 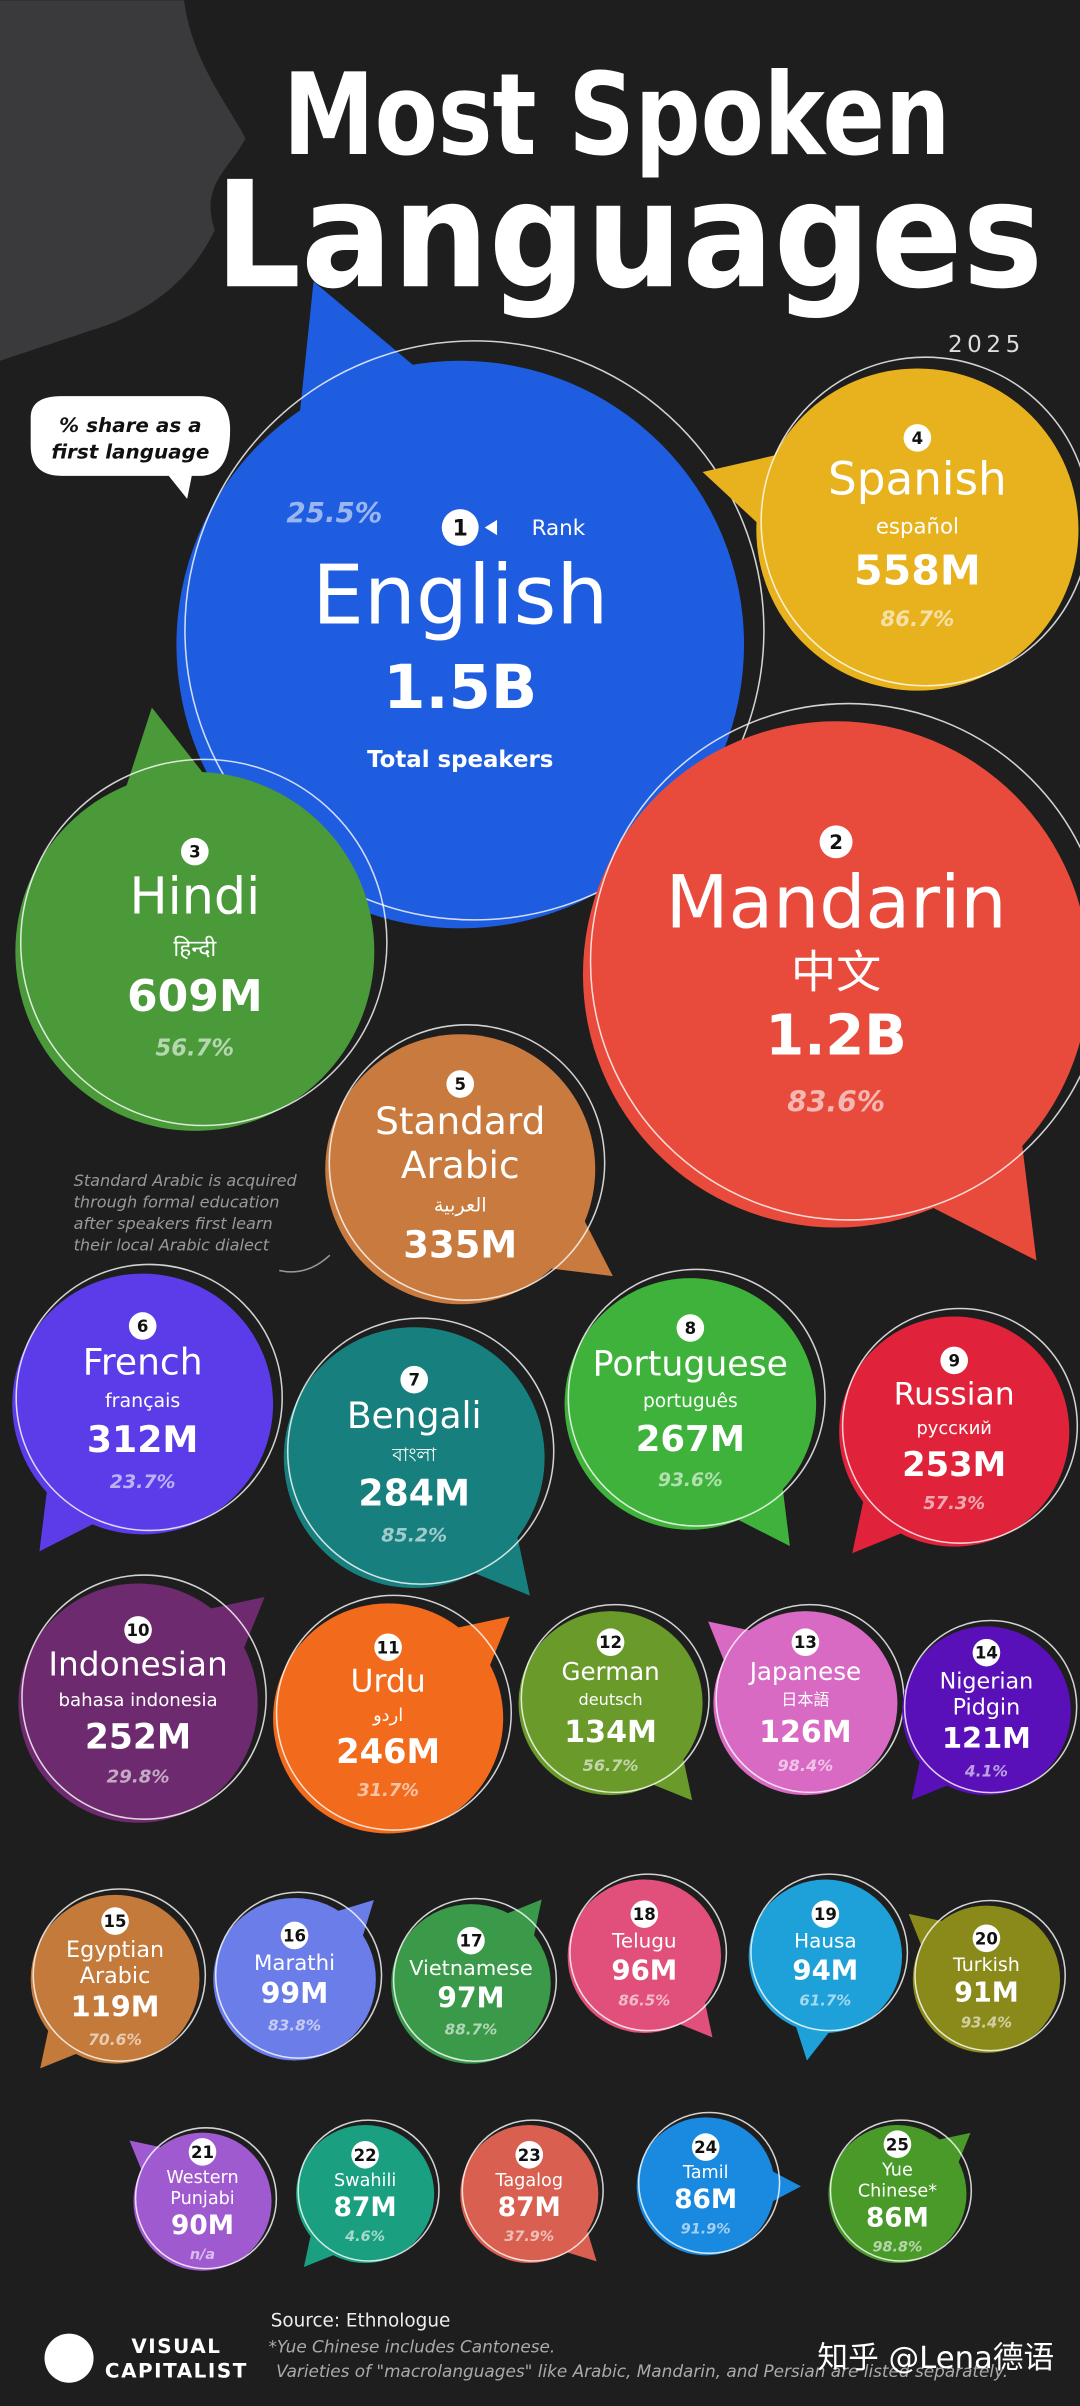 I want to click on native-name: bahasa indonesia, so click(x=137, y=1700).